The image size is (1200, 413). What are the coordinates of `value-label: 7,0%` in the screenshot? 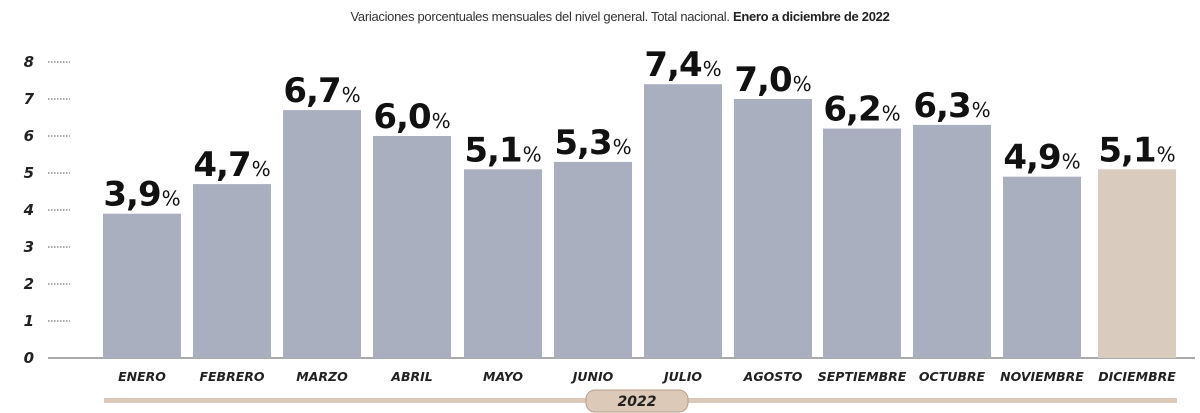 It's located at (772, 80).